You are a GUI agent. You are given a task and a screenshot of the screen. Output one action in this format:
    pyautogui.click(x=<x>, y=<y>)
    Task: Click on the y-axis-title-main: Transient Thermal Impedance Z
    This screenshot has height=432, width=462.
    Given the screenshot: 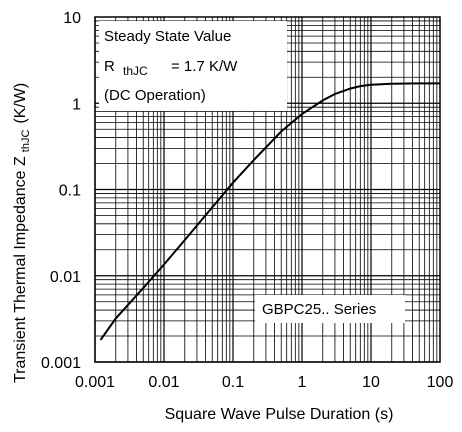 What is the action you would take?
    pyautogui.click(x=20, y=269)
    